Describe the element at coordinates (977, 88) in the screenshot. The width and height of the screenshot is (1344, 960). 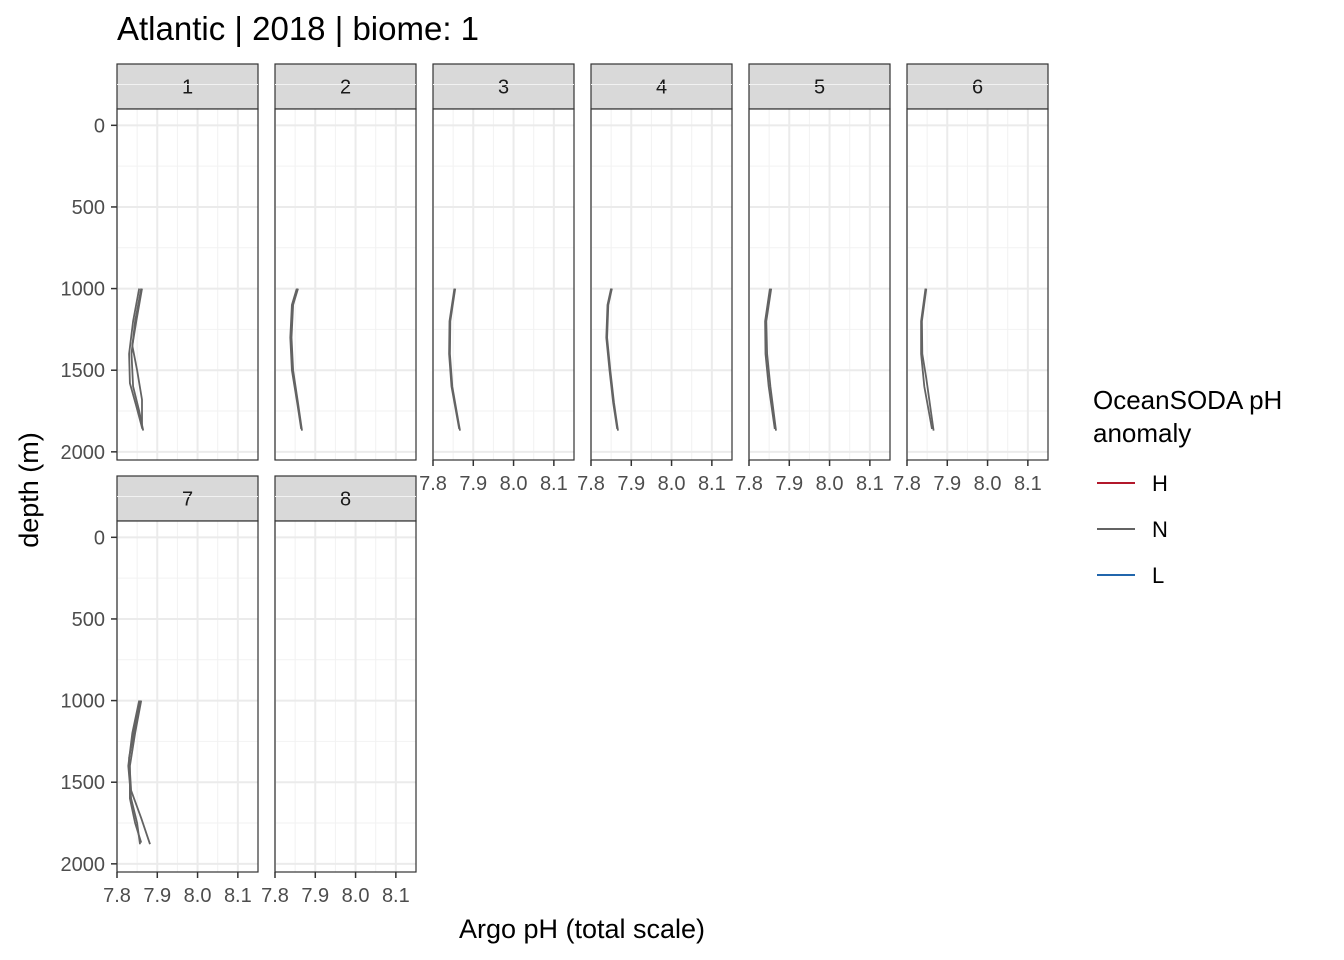
I see `facet-strip-label: 6` at that location.